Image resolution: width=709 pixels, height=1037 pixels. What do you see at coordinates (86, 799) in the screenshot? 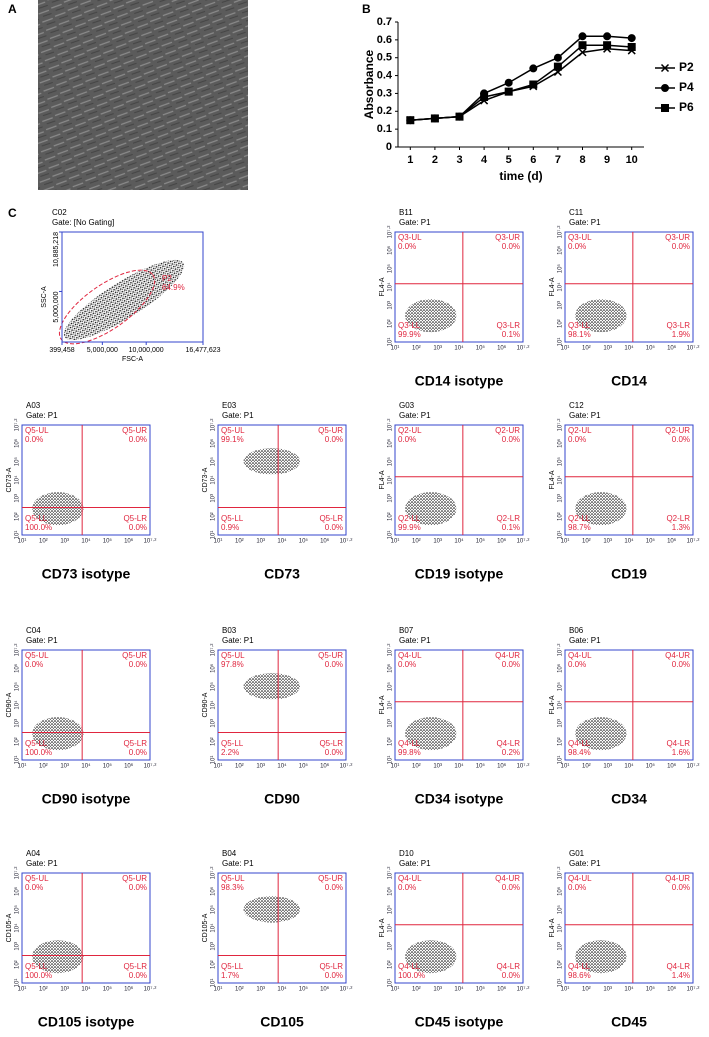
I see `caption: CD90 isotype` at bounding box center [86, 799].